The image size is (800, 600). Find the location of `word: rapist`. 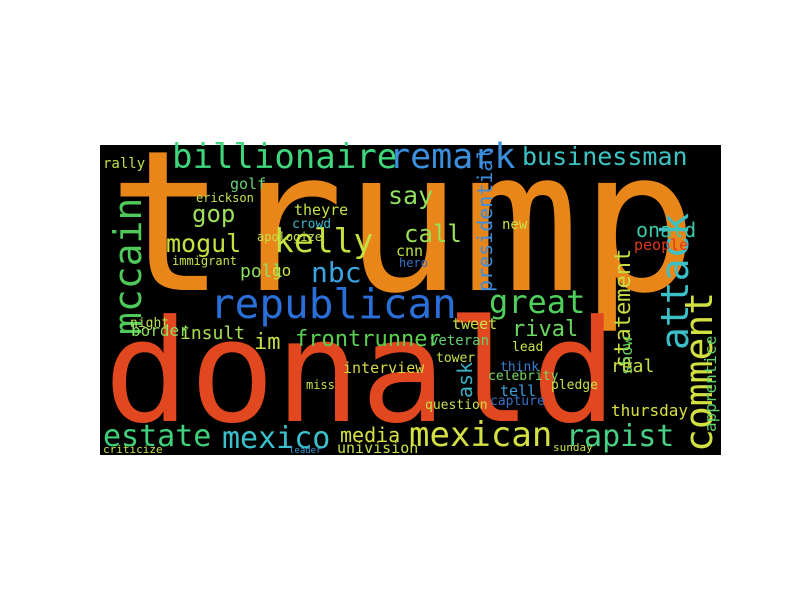

word: rapist is located at coordinates (620, 436).